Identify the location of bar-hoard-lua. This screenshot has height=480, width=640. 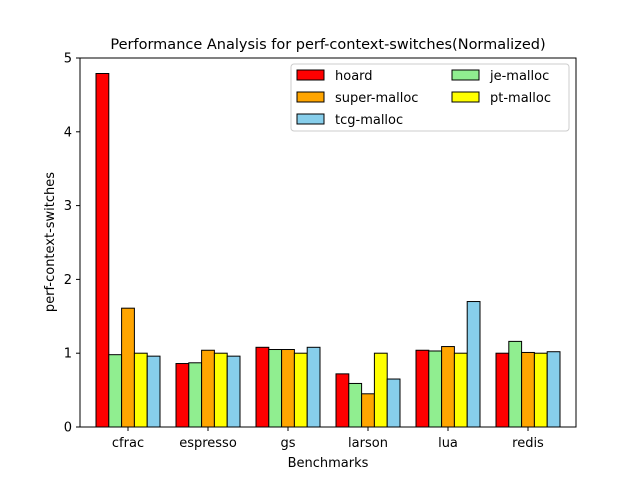
(422, 388).